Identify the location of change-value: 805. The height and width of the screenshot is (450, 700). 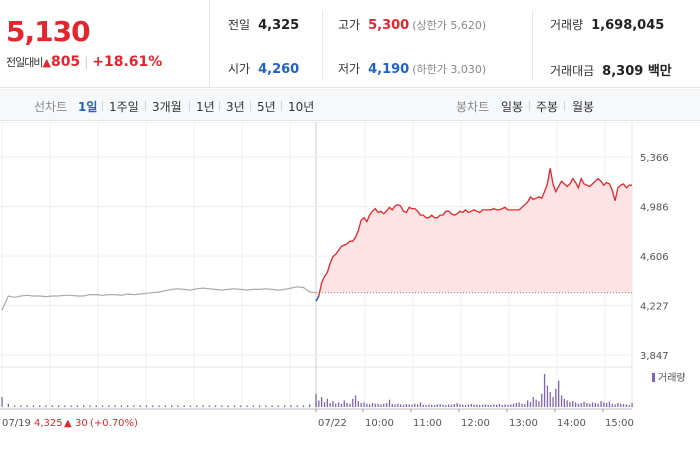
(65, 62).